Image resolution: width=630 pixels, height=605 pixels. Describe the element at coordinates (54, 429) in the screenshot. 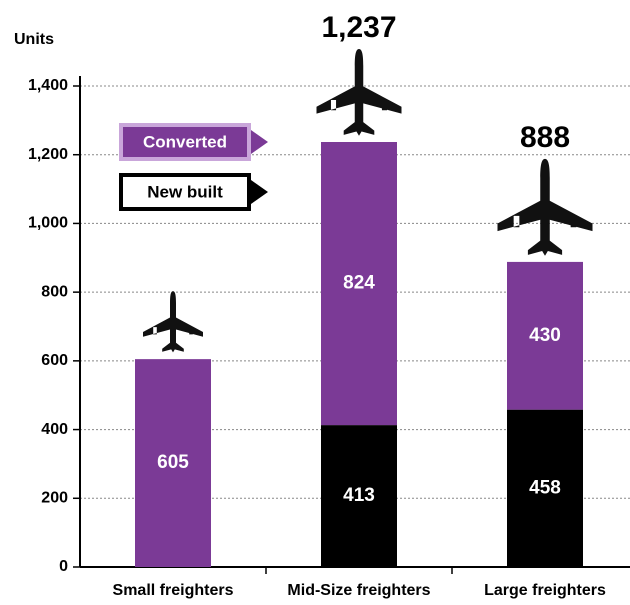

I see `y-tick-label: 400` at that location.